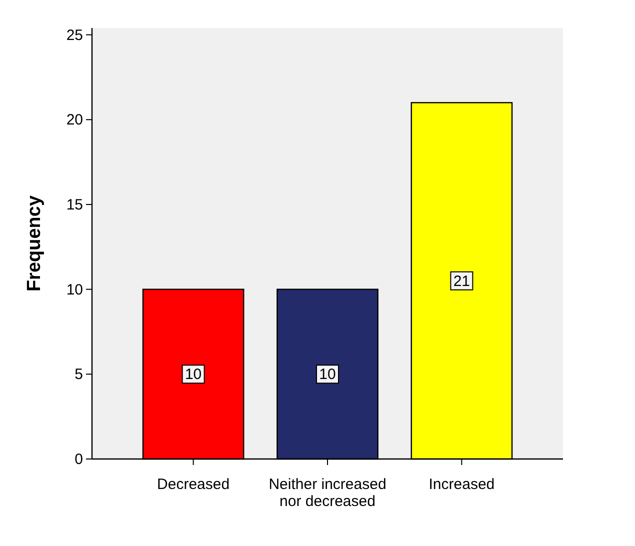 The height and width of the screenshot is (546, 635). I want to click on data-label: 21, so click(461, 281).